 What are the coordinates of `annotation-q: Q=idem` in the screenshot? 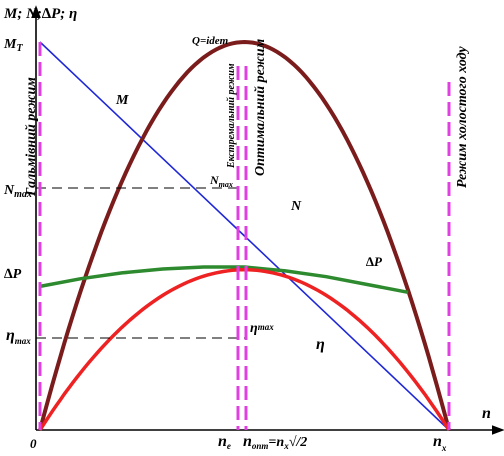 It's located at (210, 41).